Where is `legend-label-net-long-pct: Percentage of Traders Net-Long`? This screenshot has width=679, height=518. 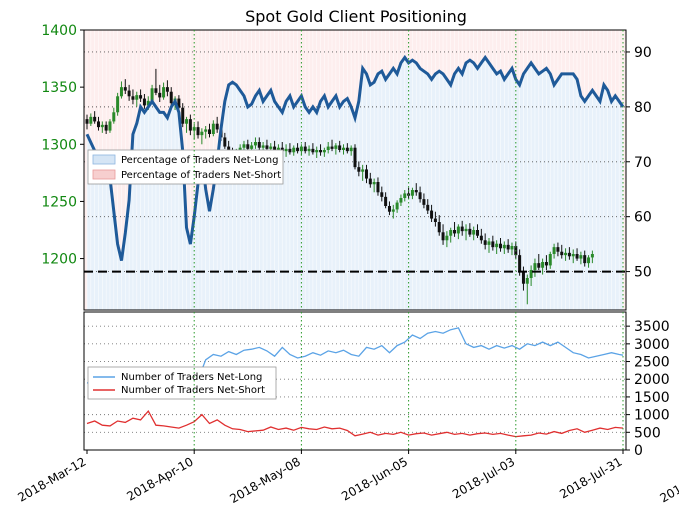 legend-label-net-long-pct: Percentage of Traders Net-Long is located at coordinates (200, 160).